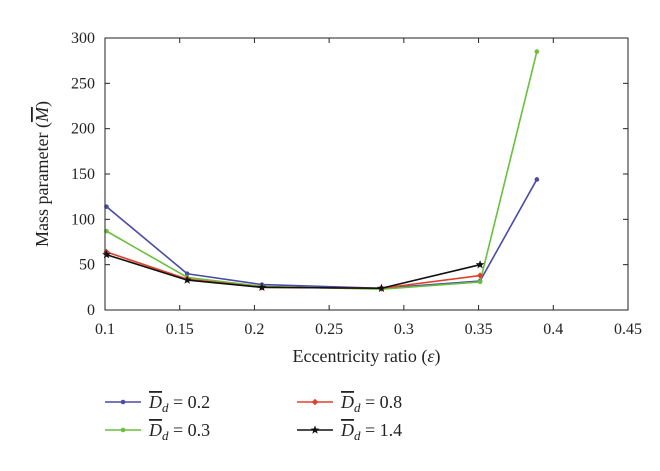 The image size is (660, 471). What do you see at coordinates (83, 219) in the screenshot?
I see `y-tick-label: 100` at bounding box center [83, 219].